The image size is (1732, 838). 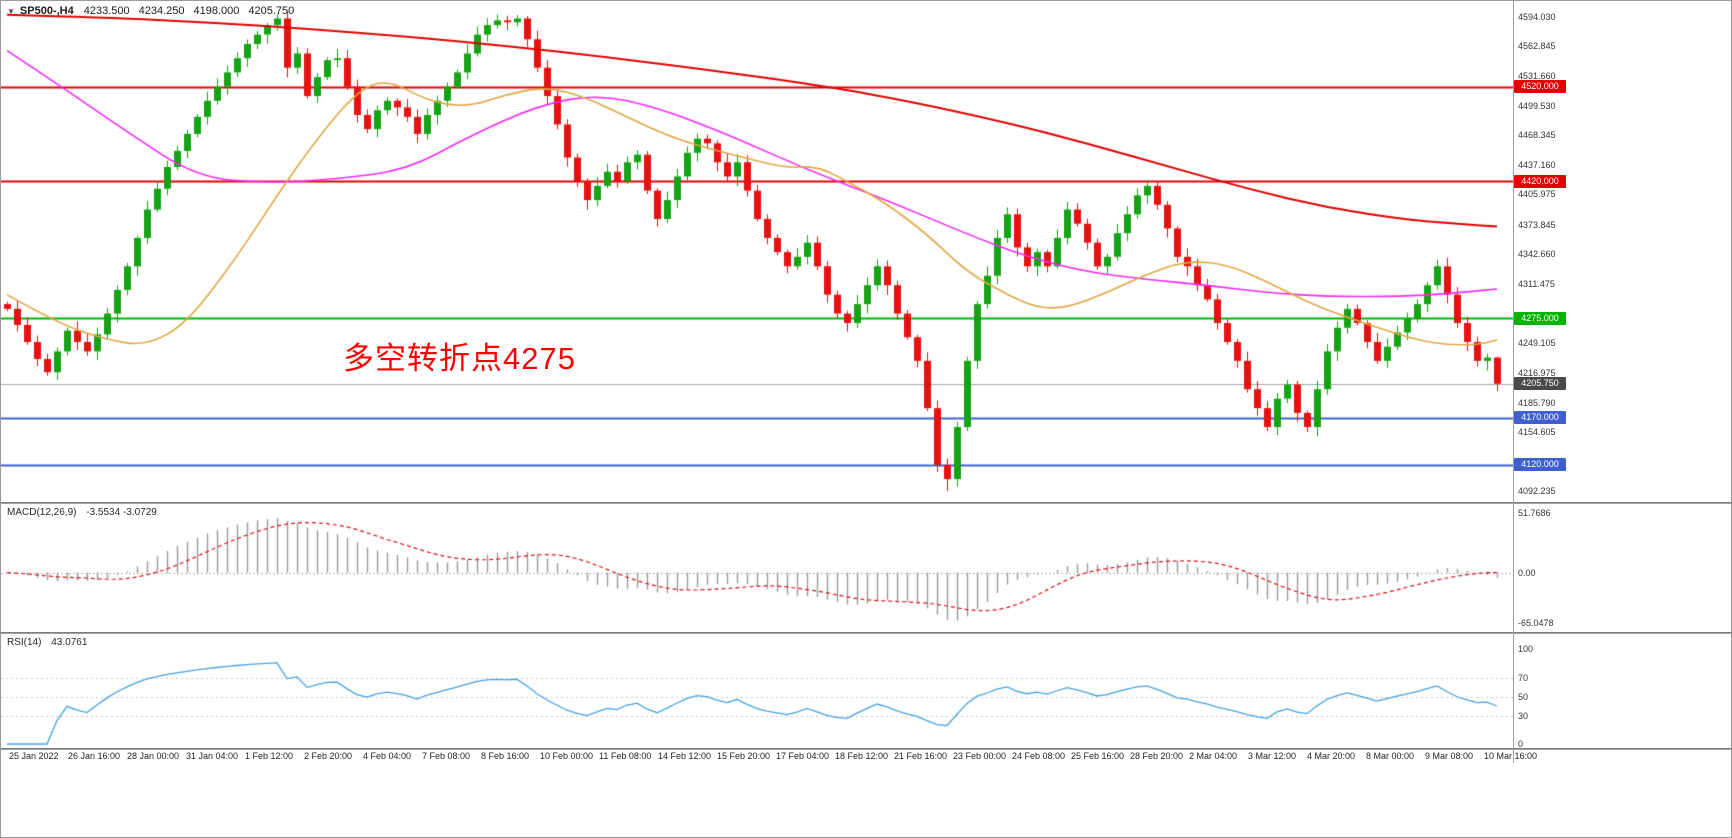 I want to click on price-tick-label: 4092.235, so click(x=1537, y=491).